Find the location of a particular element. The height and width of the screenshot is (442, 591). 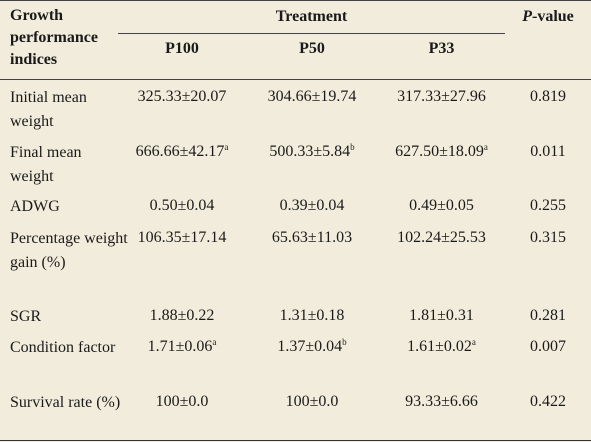

cell-p33-value: 1.81±0.31 is located at coordinates (441, 315).